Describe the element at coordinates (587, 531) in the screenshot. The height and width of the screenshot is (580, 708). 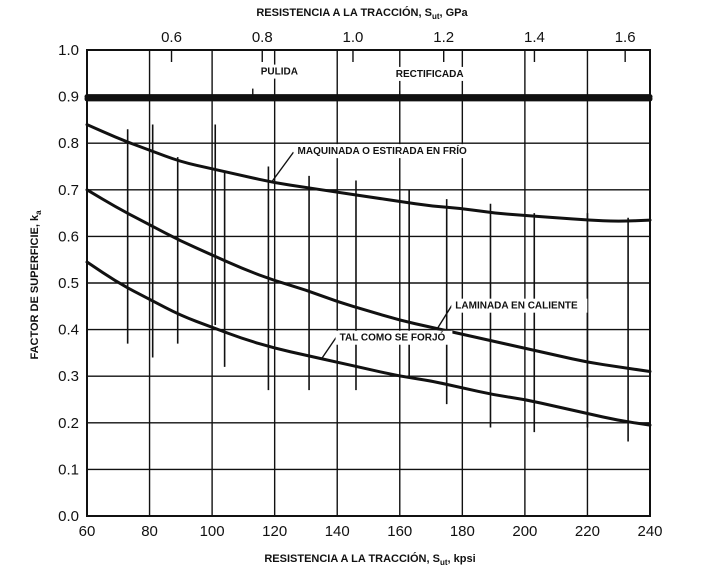
I see `x-tick-label: 220` at that location.